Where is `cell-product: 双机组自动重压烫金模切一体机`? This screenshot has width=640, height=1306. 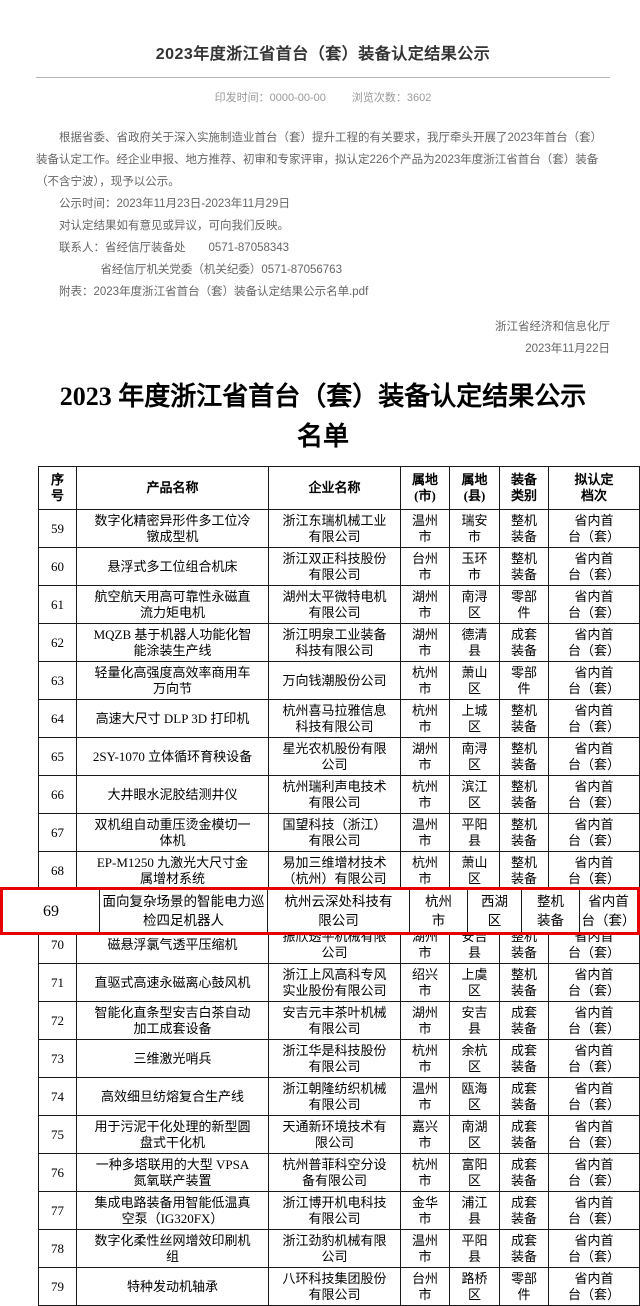
cell-product: 双机组自动重压烫金模切一体机 is located at coordinates (172, 832).